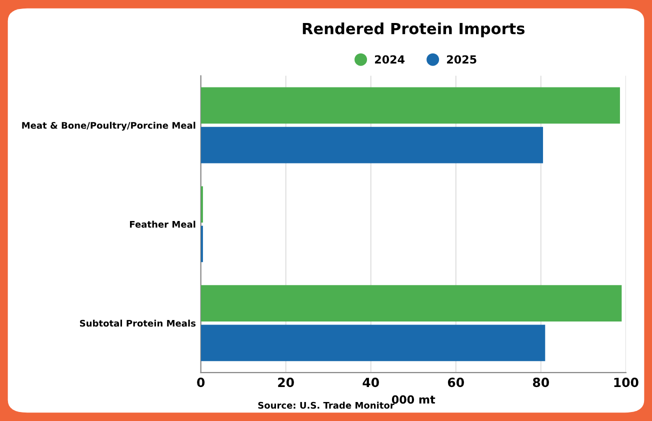 This screenshot has height=421, width=652. What do you see at coordinates (414, 399) in the screenshot?
I see `x-axis-title: 000 mt` at bounding box center [414, 399].